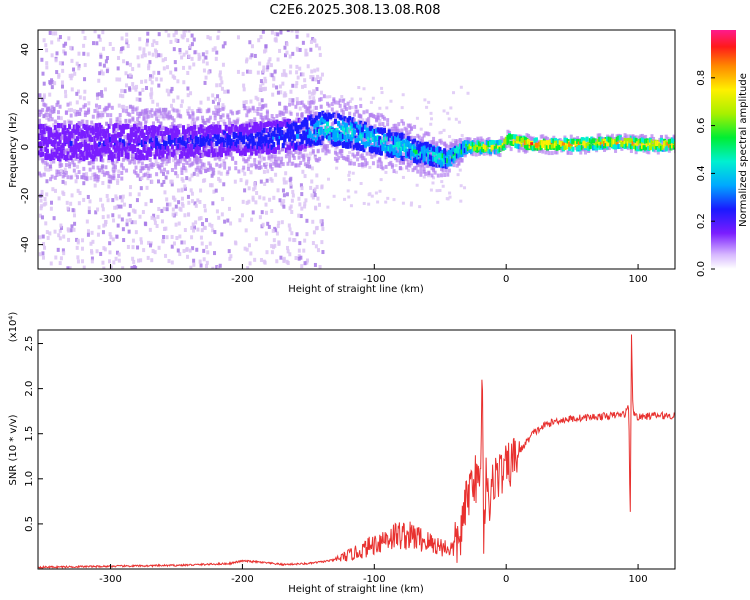 The image size is (750, 600). What do you see at coordinates (13, 150) in the screenshot?
I see `spectrogram-y-label: Frequency (Hz)` at bounding box center [13, 150].